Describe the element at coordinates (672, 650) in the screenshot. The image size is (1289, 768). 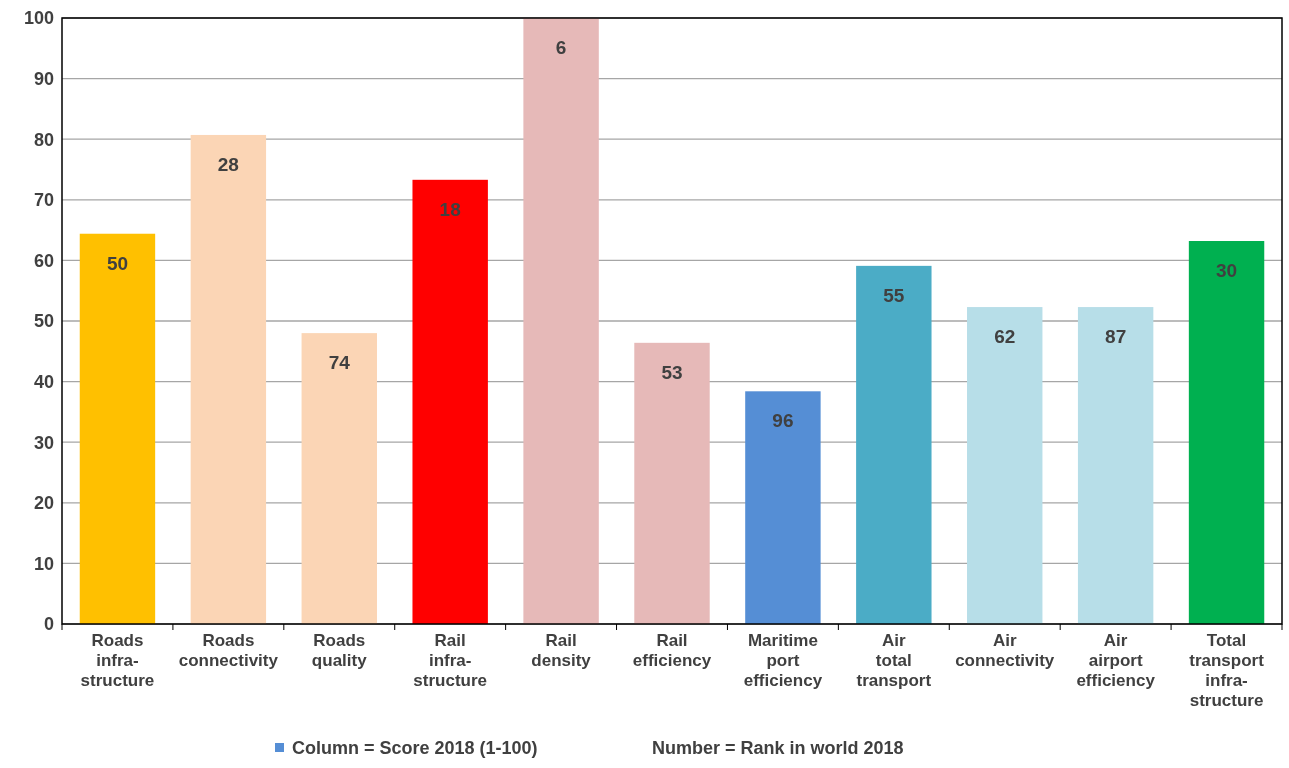
I see `x-tick-label: Rail efficiency` at that location.